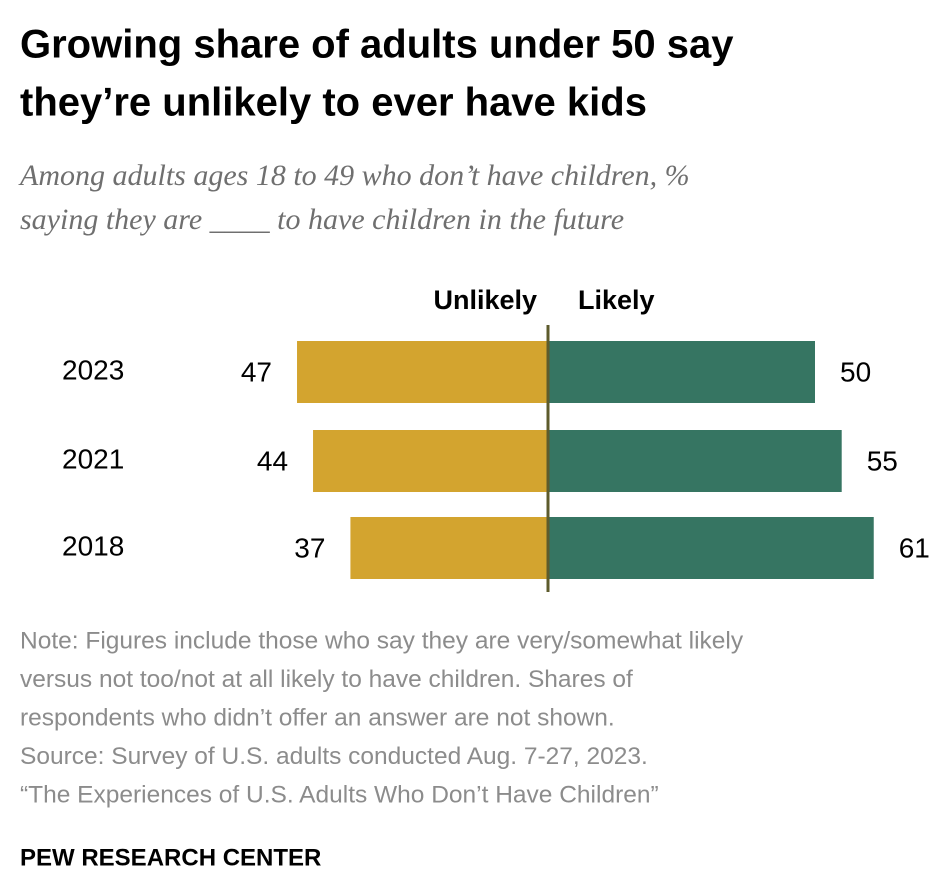 This screenshot has height=886, width=945. I want to click on y-tick-label: 2021, so click(93, 458).